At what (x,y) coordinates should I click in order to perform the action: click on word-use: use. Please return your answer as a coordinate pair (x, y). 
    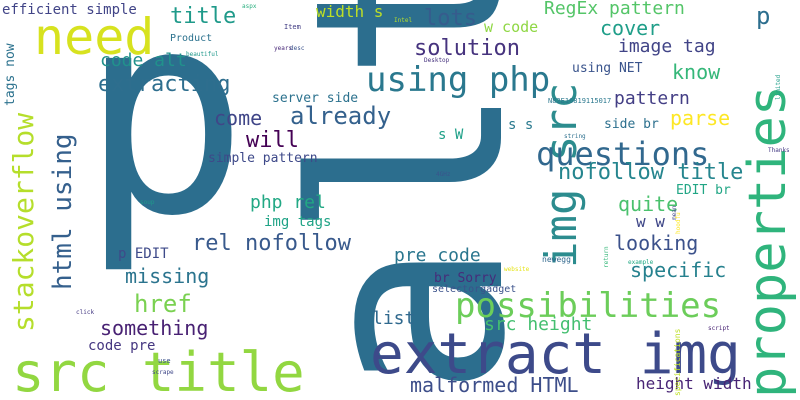
    Looking at the image, I should click on (164, 361).